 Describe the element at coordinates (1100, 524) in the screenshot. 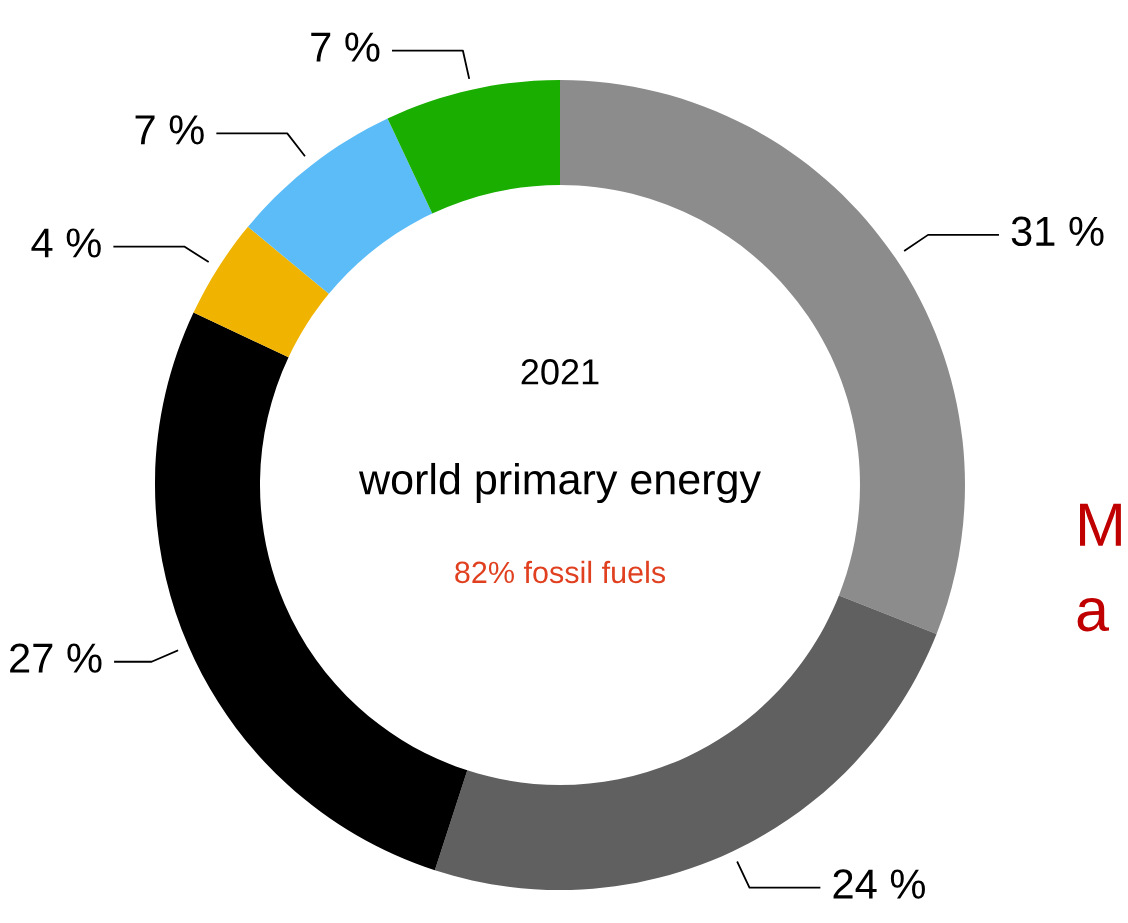

I see `text: M` at that location.